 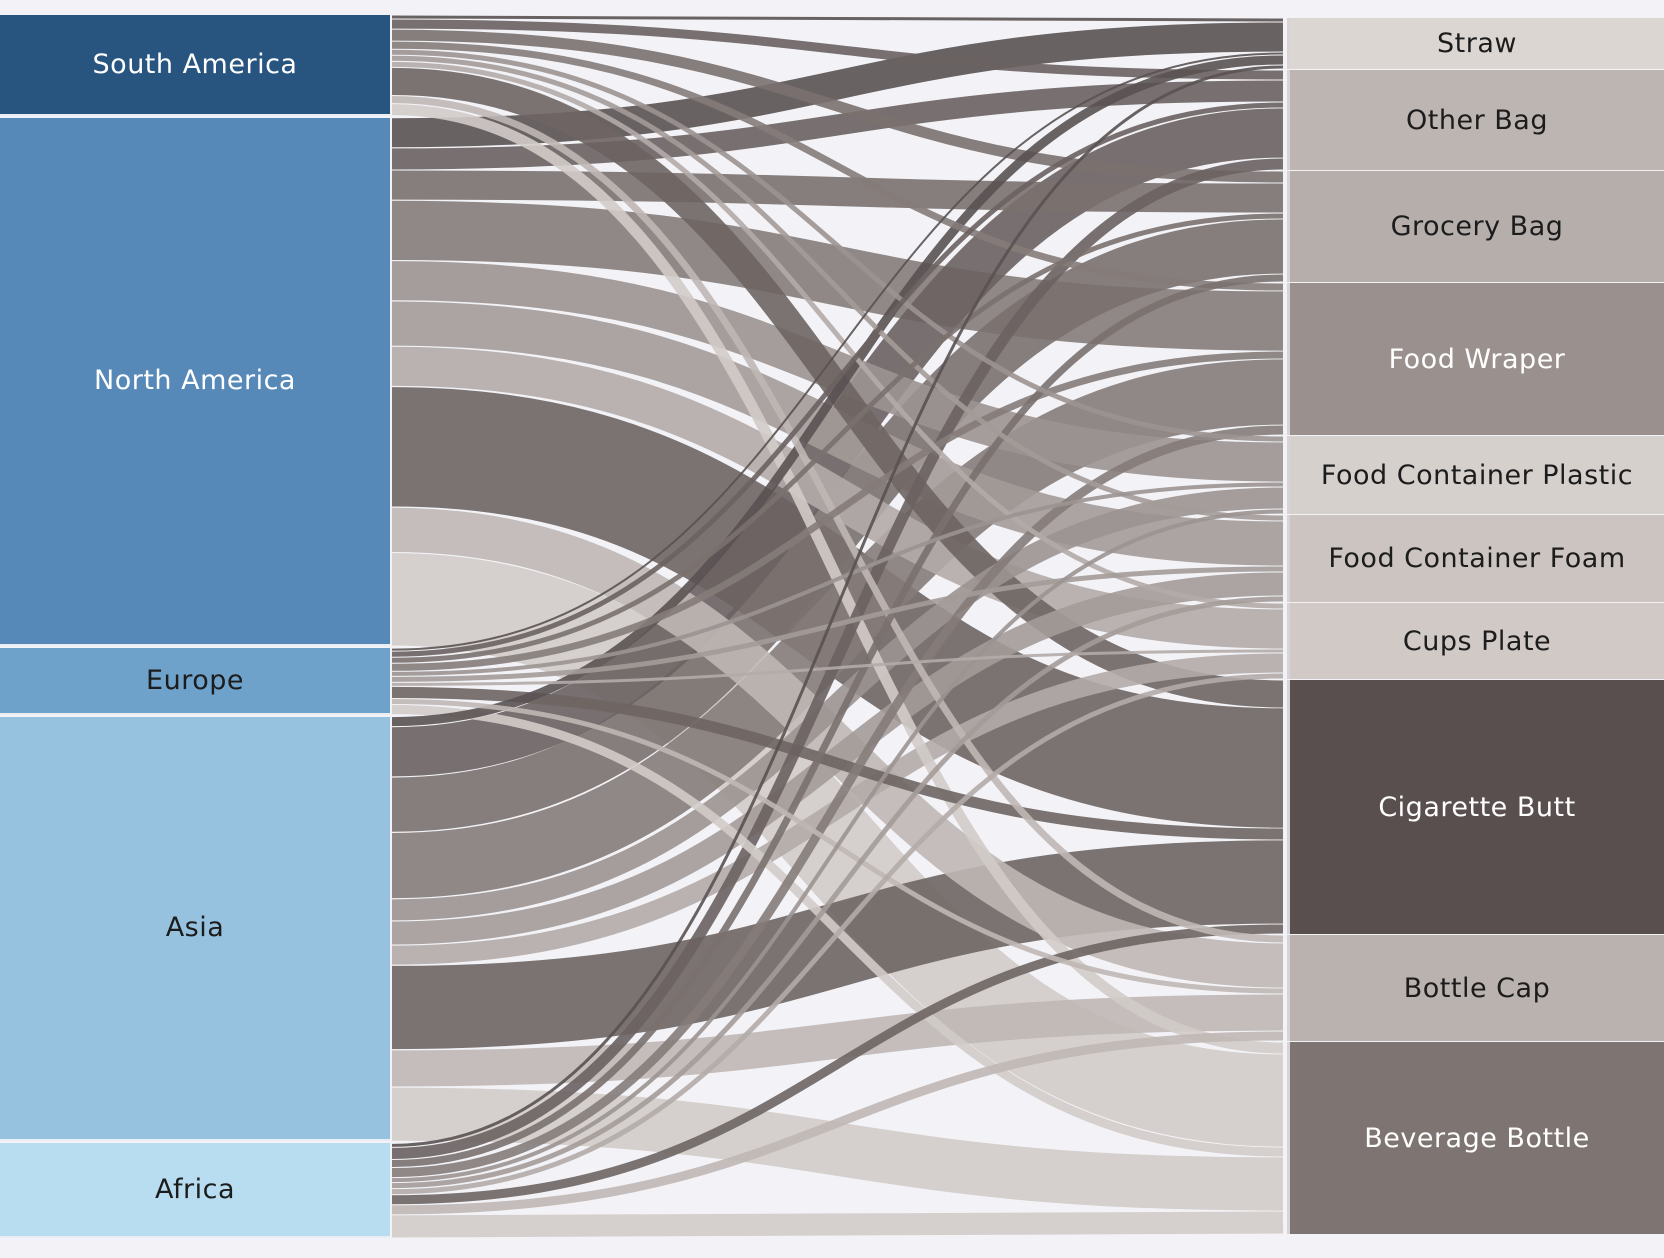 I want to click on source-label: Europe, so click(x=195, y=680).